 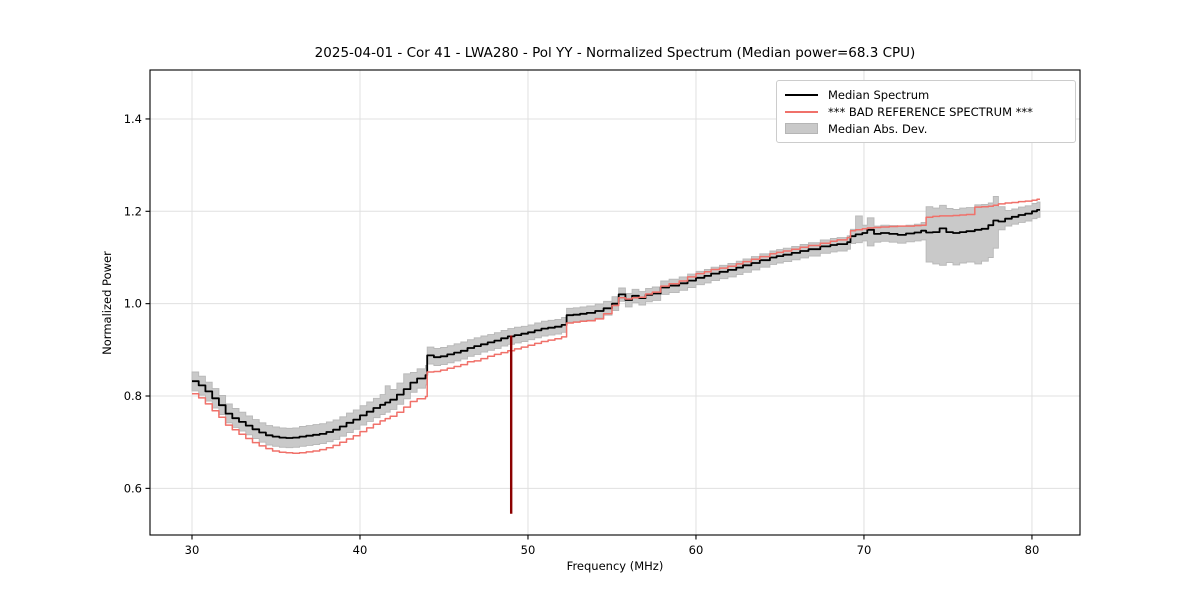 What do you see at coordinates (802, 128) in the screenshot?
I see `mad-patch-icon` at bounding box center [802, 128].